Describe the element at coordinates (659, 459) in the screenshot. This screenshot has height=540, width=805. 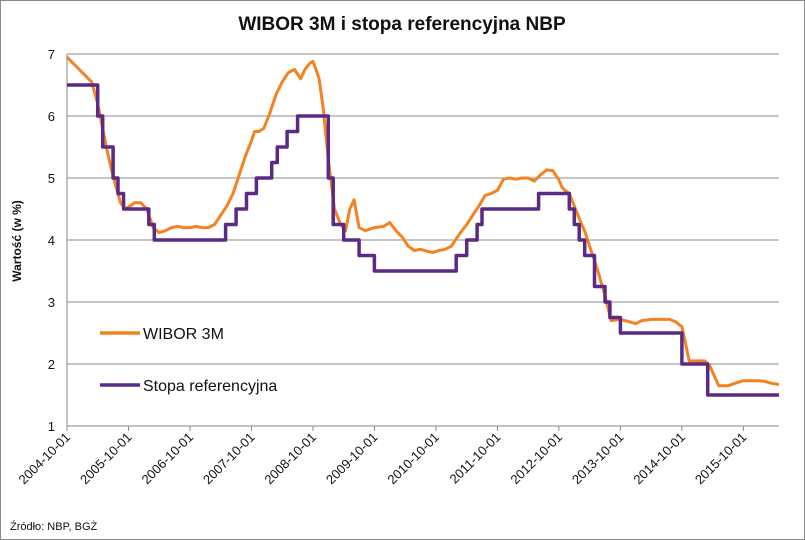
I see `x-tick-label: 2014-10-01` at that location.